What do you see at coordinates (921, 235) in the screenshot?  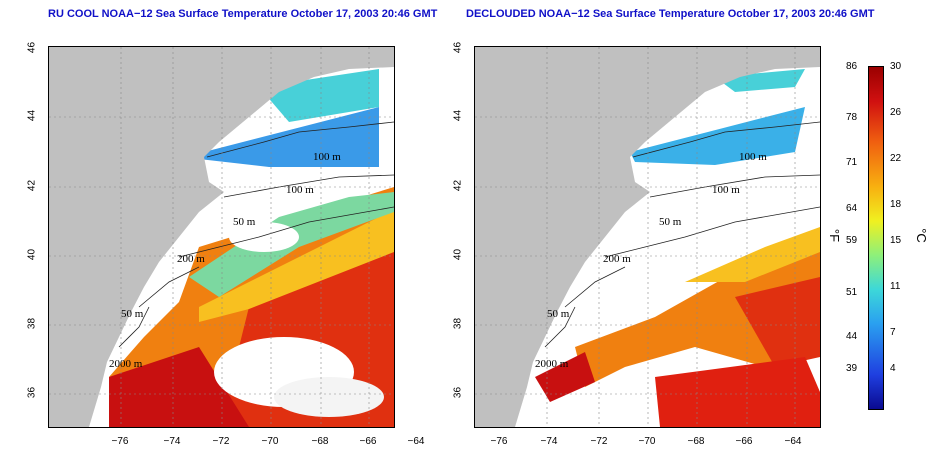 I see `celsius-unit-label: °C` at bounding box center [921, 235].